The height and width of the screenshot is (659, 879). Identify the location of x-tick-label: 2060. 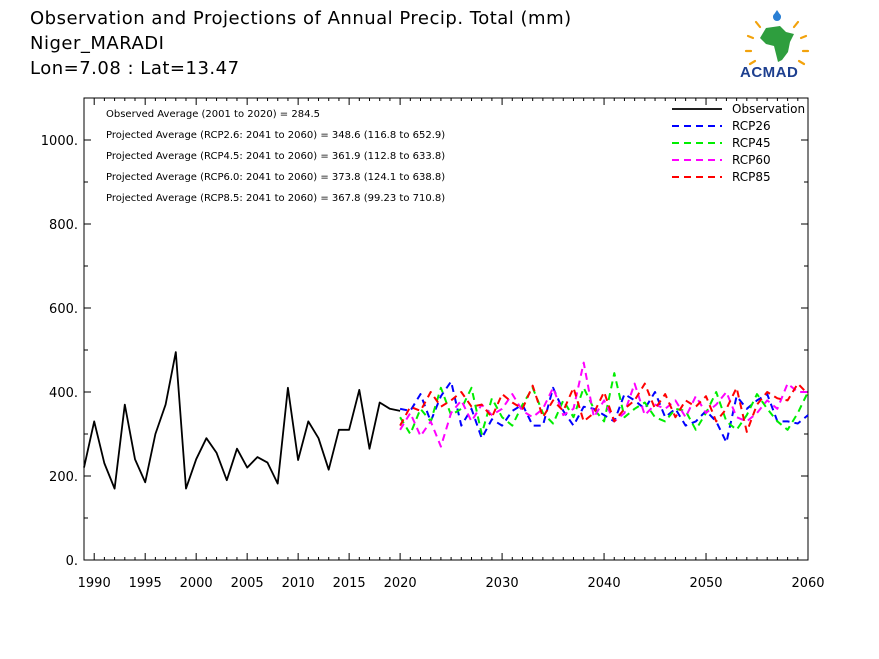
(807, 583).